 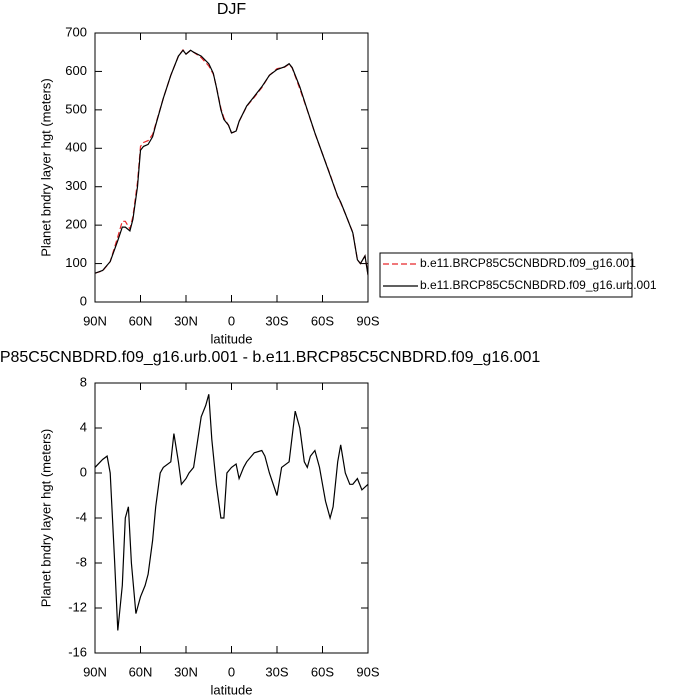 What do you see at coordinates (506, 275) in the screenshot?
I see `legend-box` at bounding box center [506, 275].